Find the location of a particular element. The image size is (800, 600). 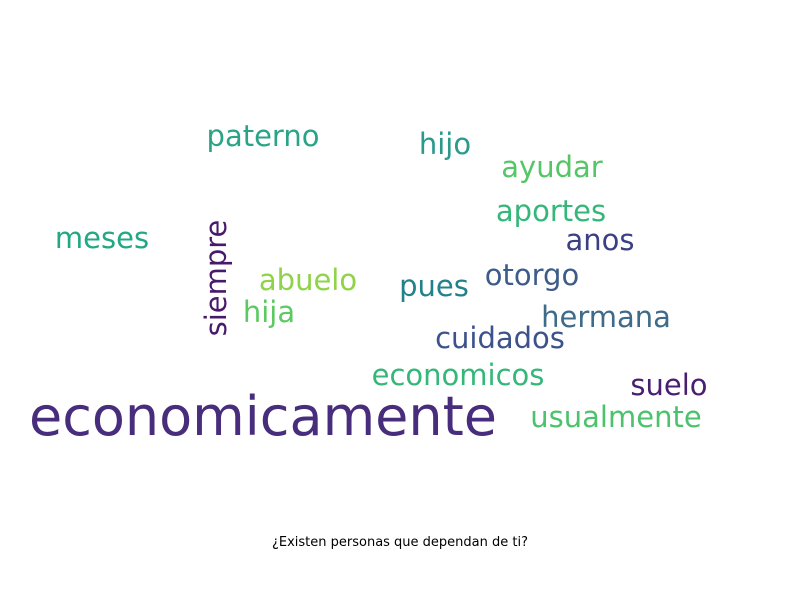

word-aportes: aportes is located at coordinates (551, 211).